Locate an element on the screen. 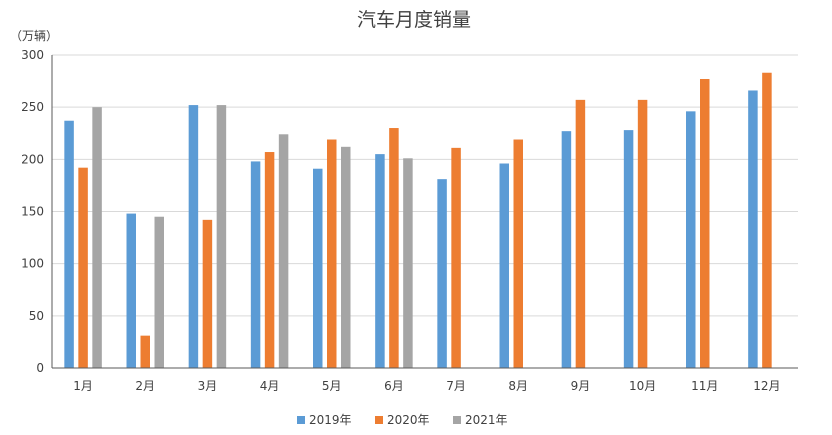  bar-2019年-4月 is located at coordinates (255, 264).